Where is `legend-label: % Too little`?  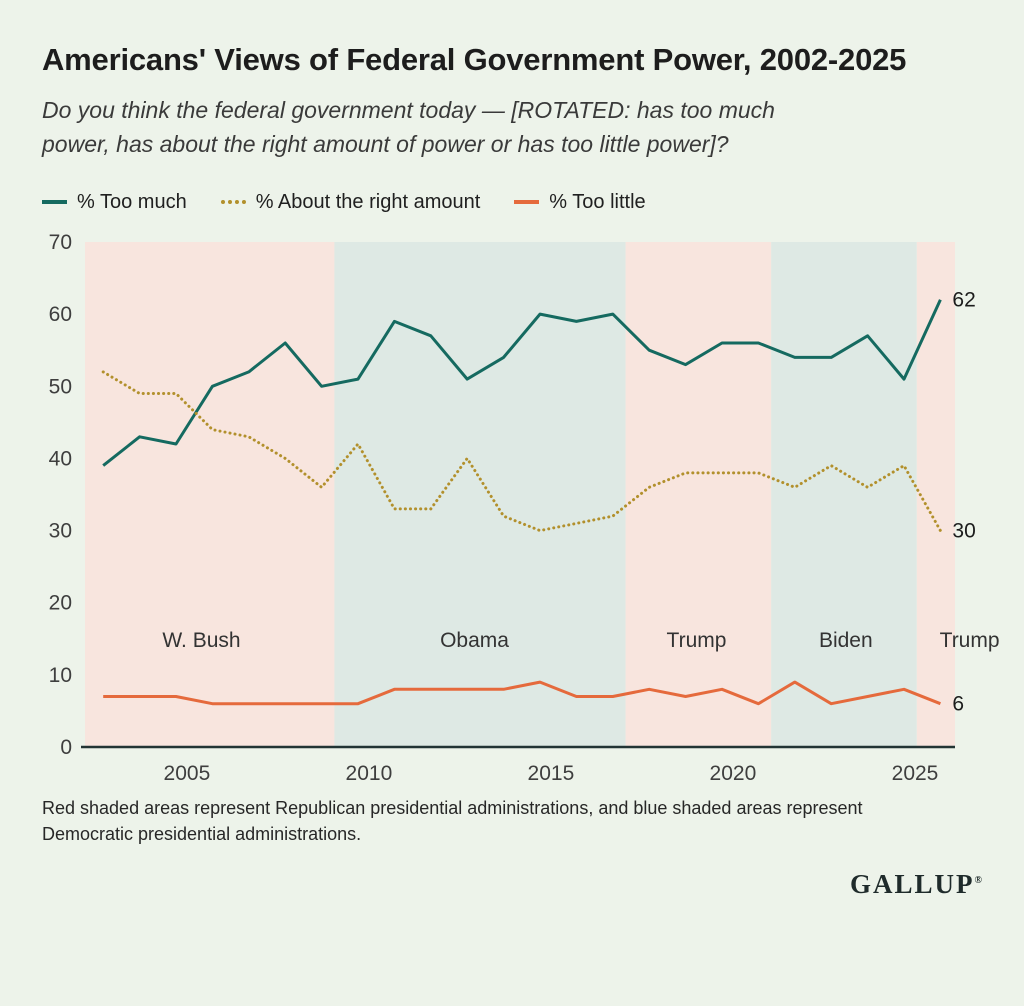 legend-label: % Too little is located at coordinates (597, 201).